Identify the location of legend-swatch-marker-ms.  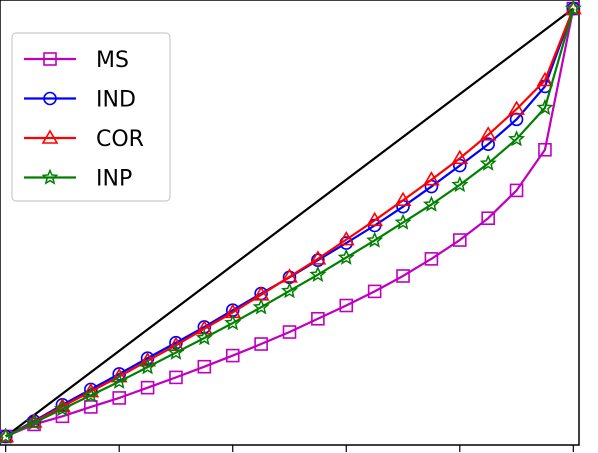
(50, 59).